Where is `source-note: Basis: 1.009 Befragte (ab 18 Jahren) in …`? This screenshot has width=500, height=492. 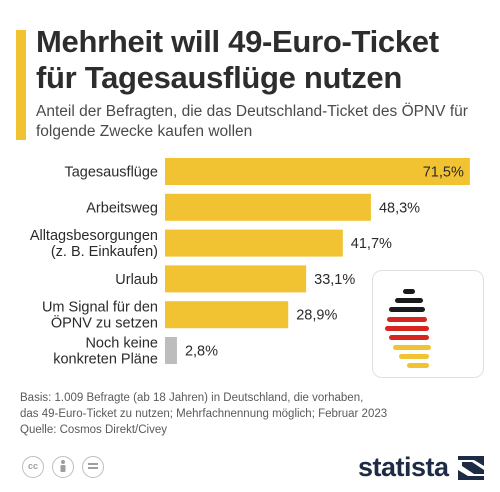 source-note: Basis: 1.009 Befragte (ab 18 Jahren) in … is located at coordinates (255, 414).